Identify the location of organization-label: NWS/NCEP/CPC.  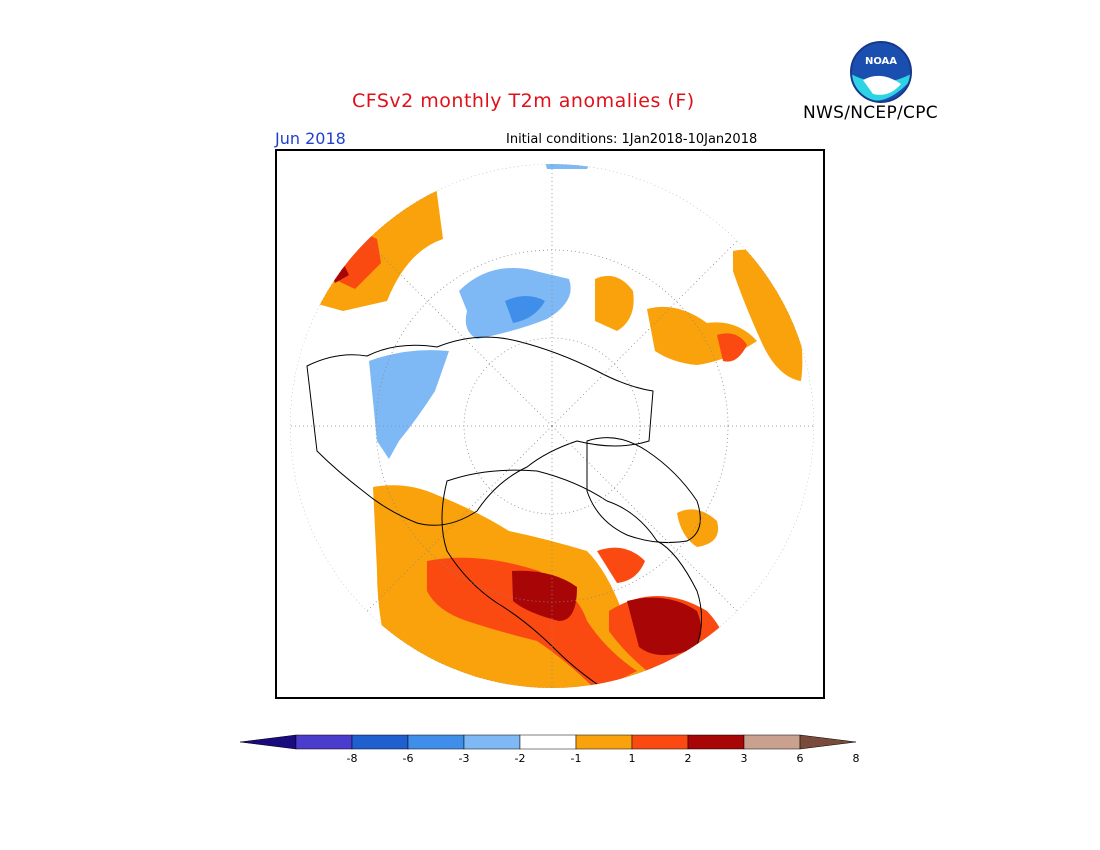
(870, 113).